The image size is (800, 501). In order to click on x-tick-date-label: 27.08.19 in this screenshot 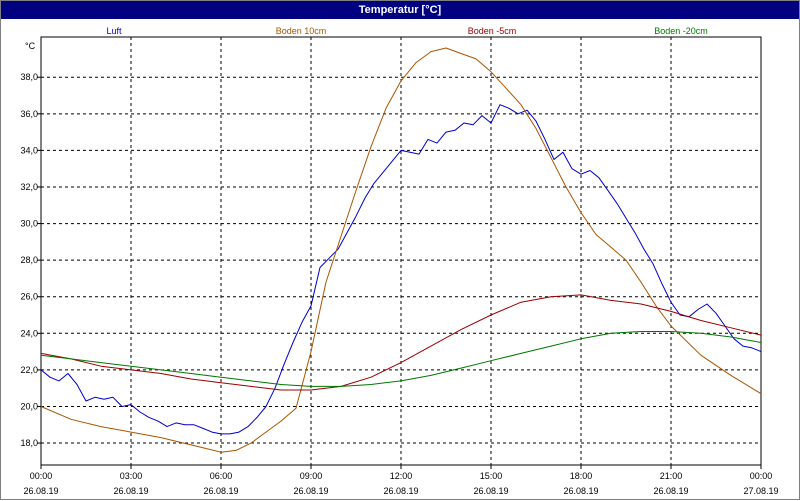, I will do `click(760, 491)`.